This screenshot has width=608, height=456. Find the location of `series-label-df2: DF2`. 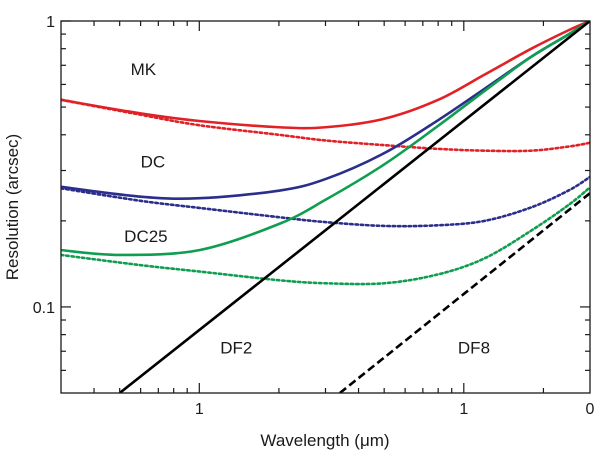

series-label-df2: DF2 is located at coordinates (236, 348).